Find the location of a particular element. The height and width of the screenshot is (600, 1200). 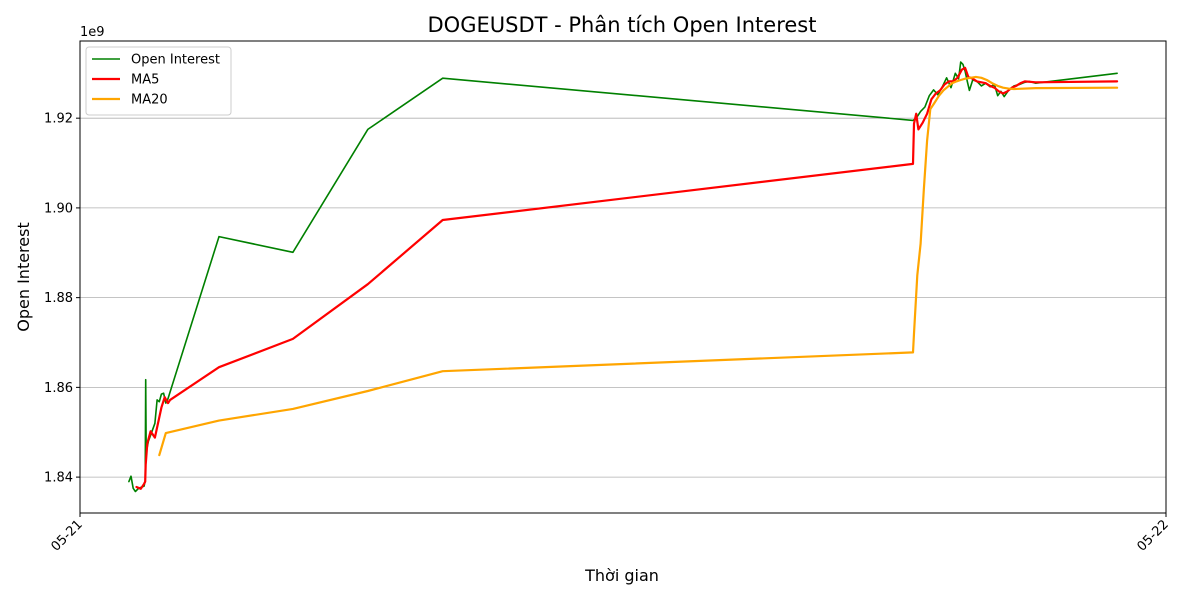

y-axis-label: Open Interest is located at coordinates (23, 276).